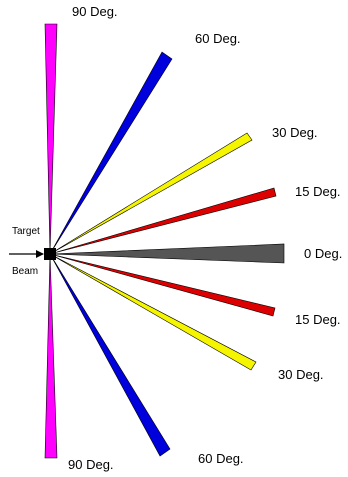 This screenshot has height=477, width=348. I want to click on label-60-deg-lower: 60 Deg., so click(221, 458).